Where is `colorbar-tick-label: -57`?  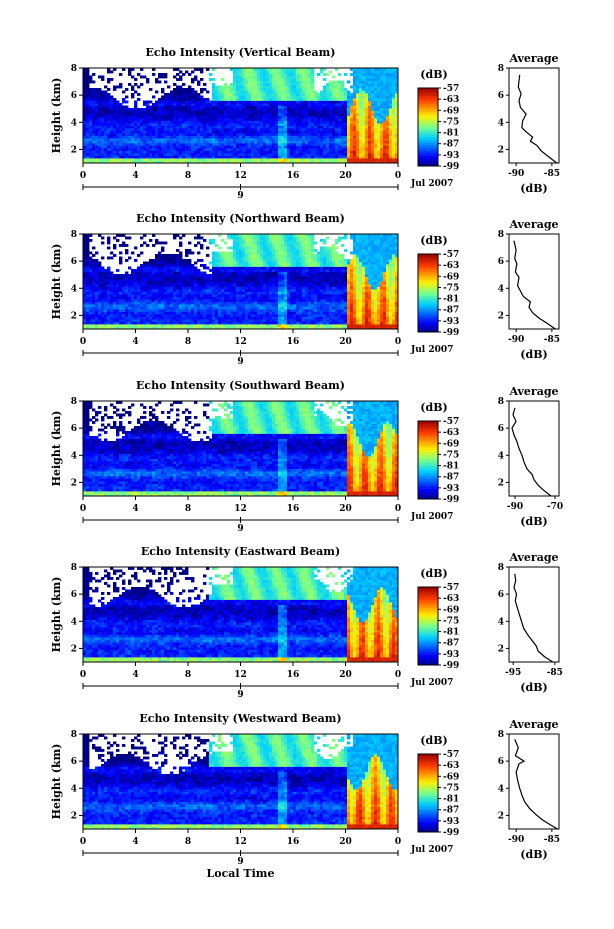 colorbar-tick-label: -57 is located at coordinates (451, 89).